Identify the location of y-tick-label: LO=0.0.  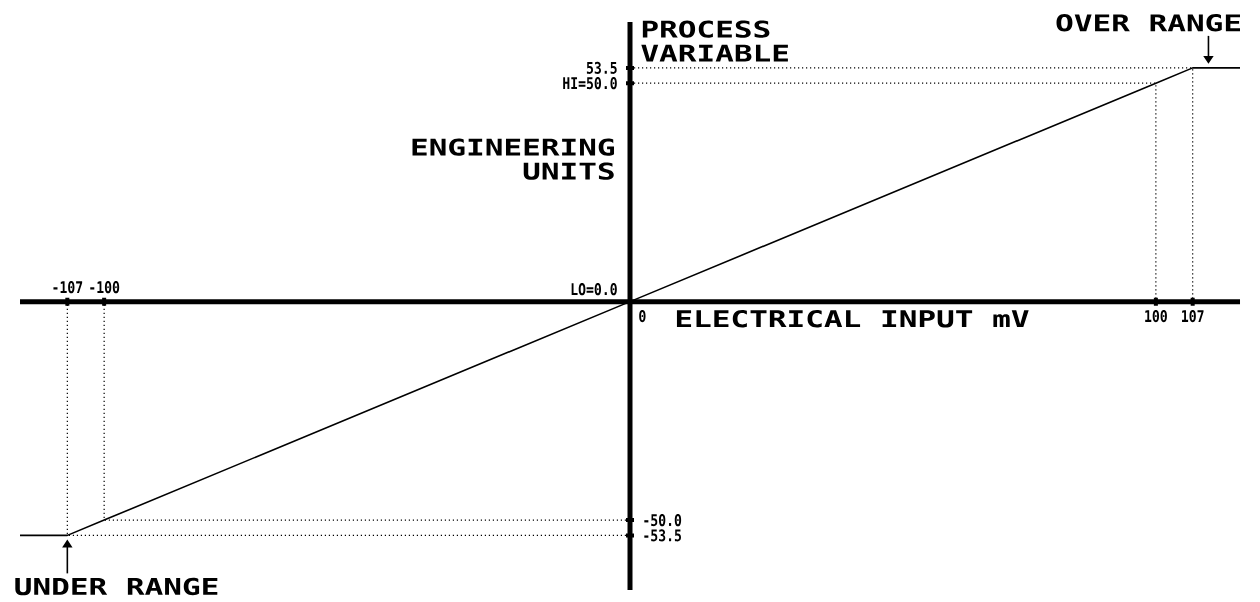
(594, 289).